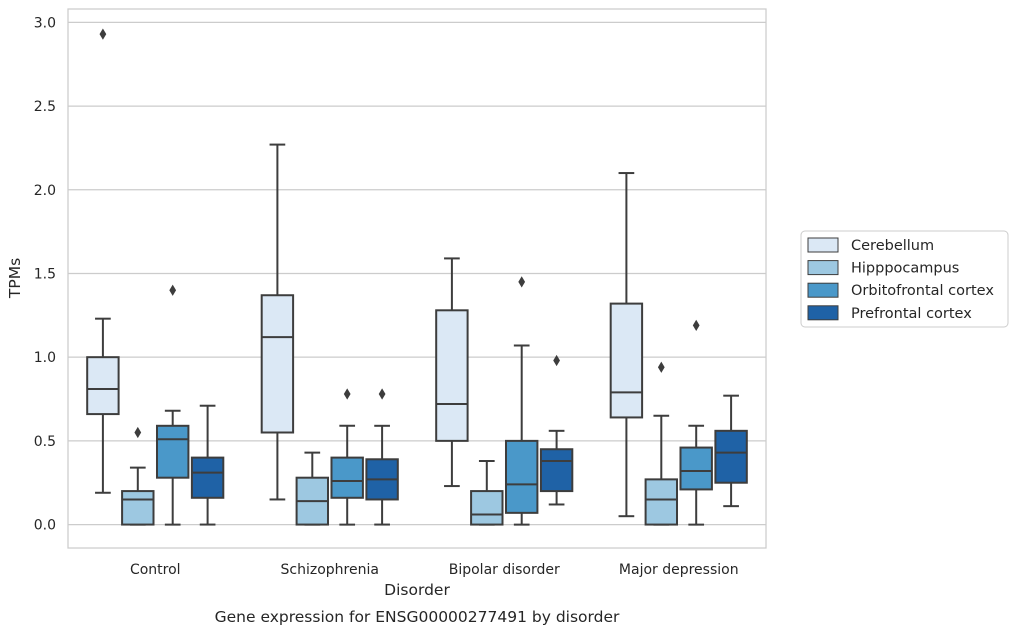 This screenshot has width=1018, height=634. Describe the element at coordinates (679, 570) in the screenshot. I see `x-tick-label: Major depression` at that location.